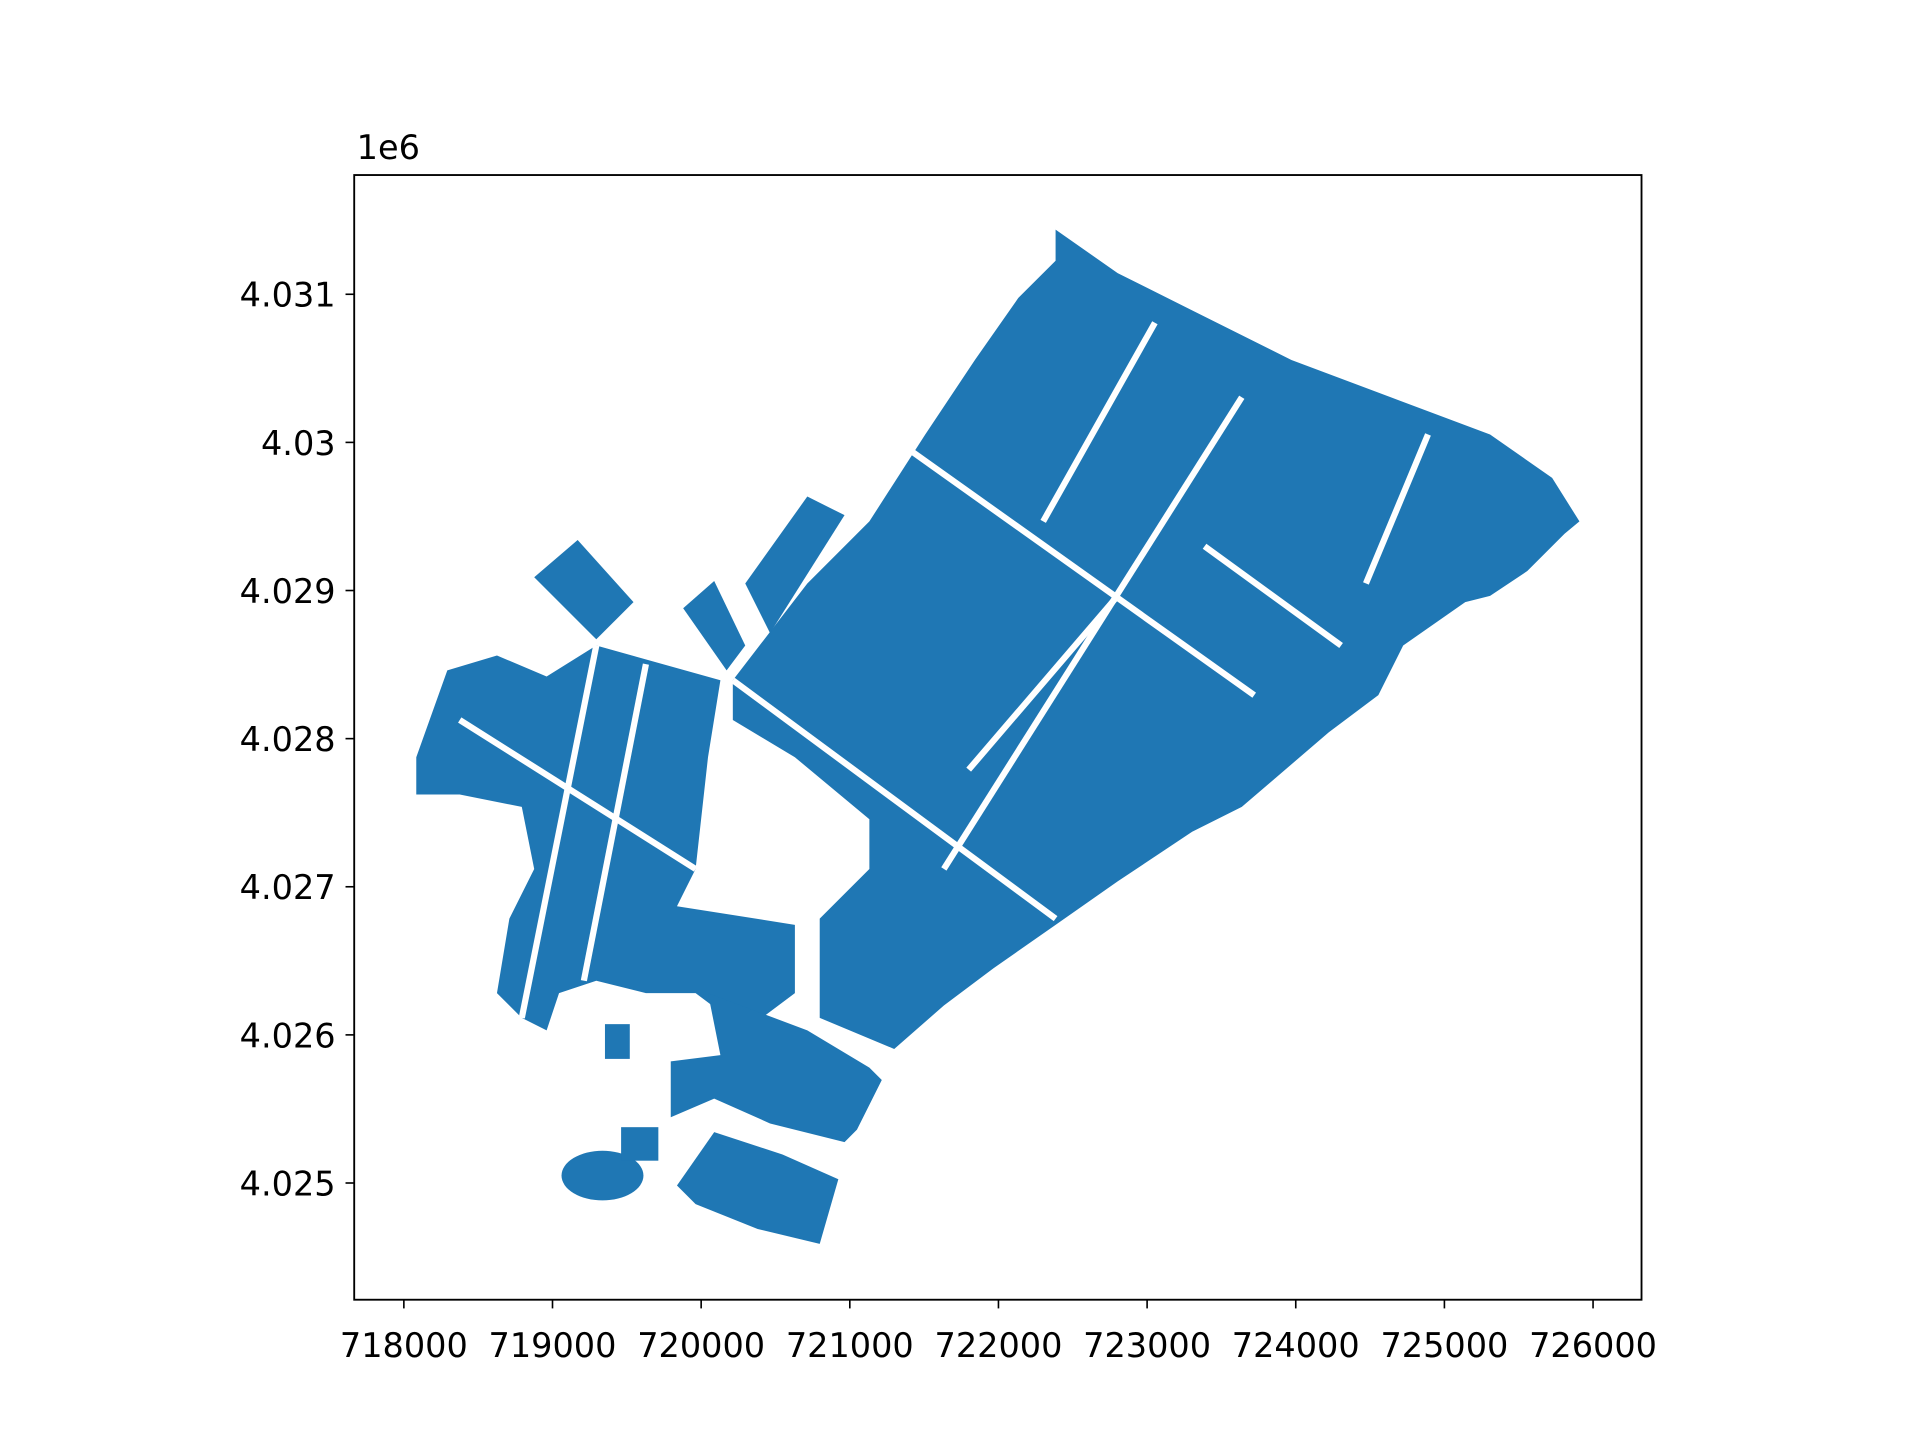  Describe the element at coordinates (701, 1345) in the screenshot. I see `x-tick-label: 720000` at that location.